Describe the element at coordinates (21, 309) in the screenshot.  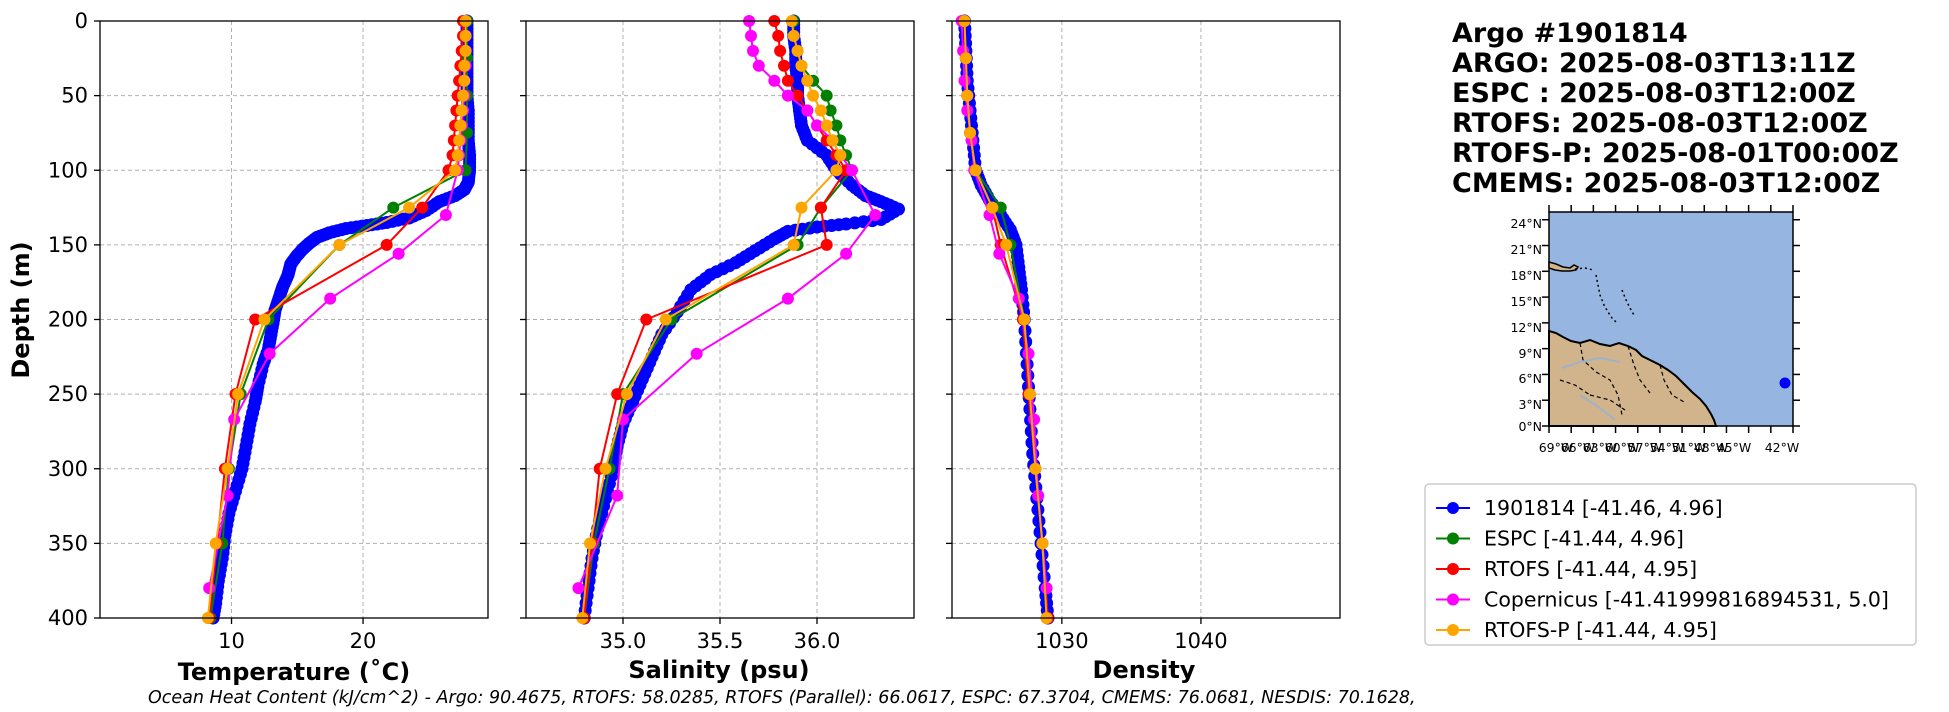
I see `y-axis-label: Depth (m)` at that location.